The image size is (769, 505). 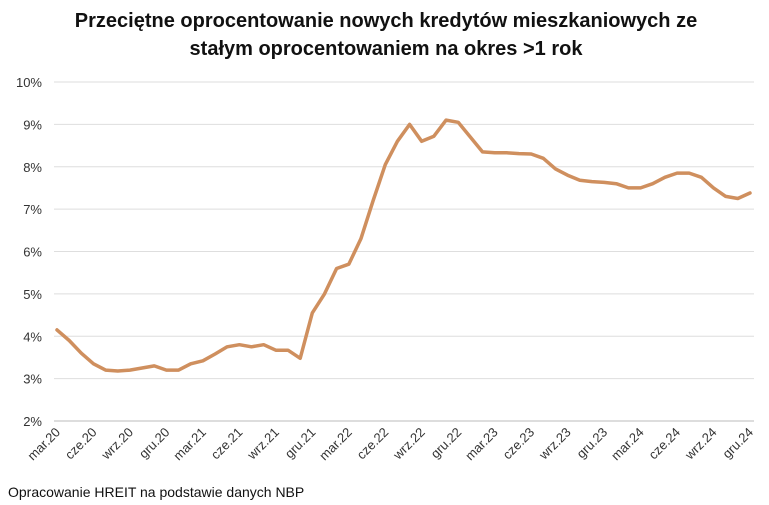 I want to click on x-tick-label: mar.22, so click(x=335, y=444).